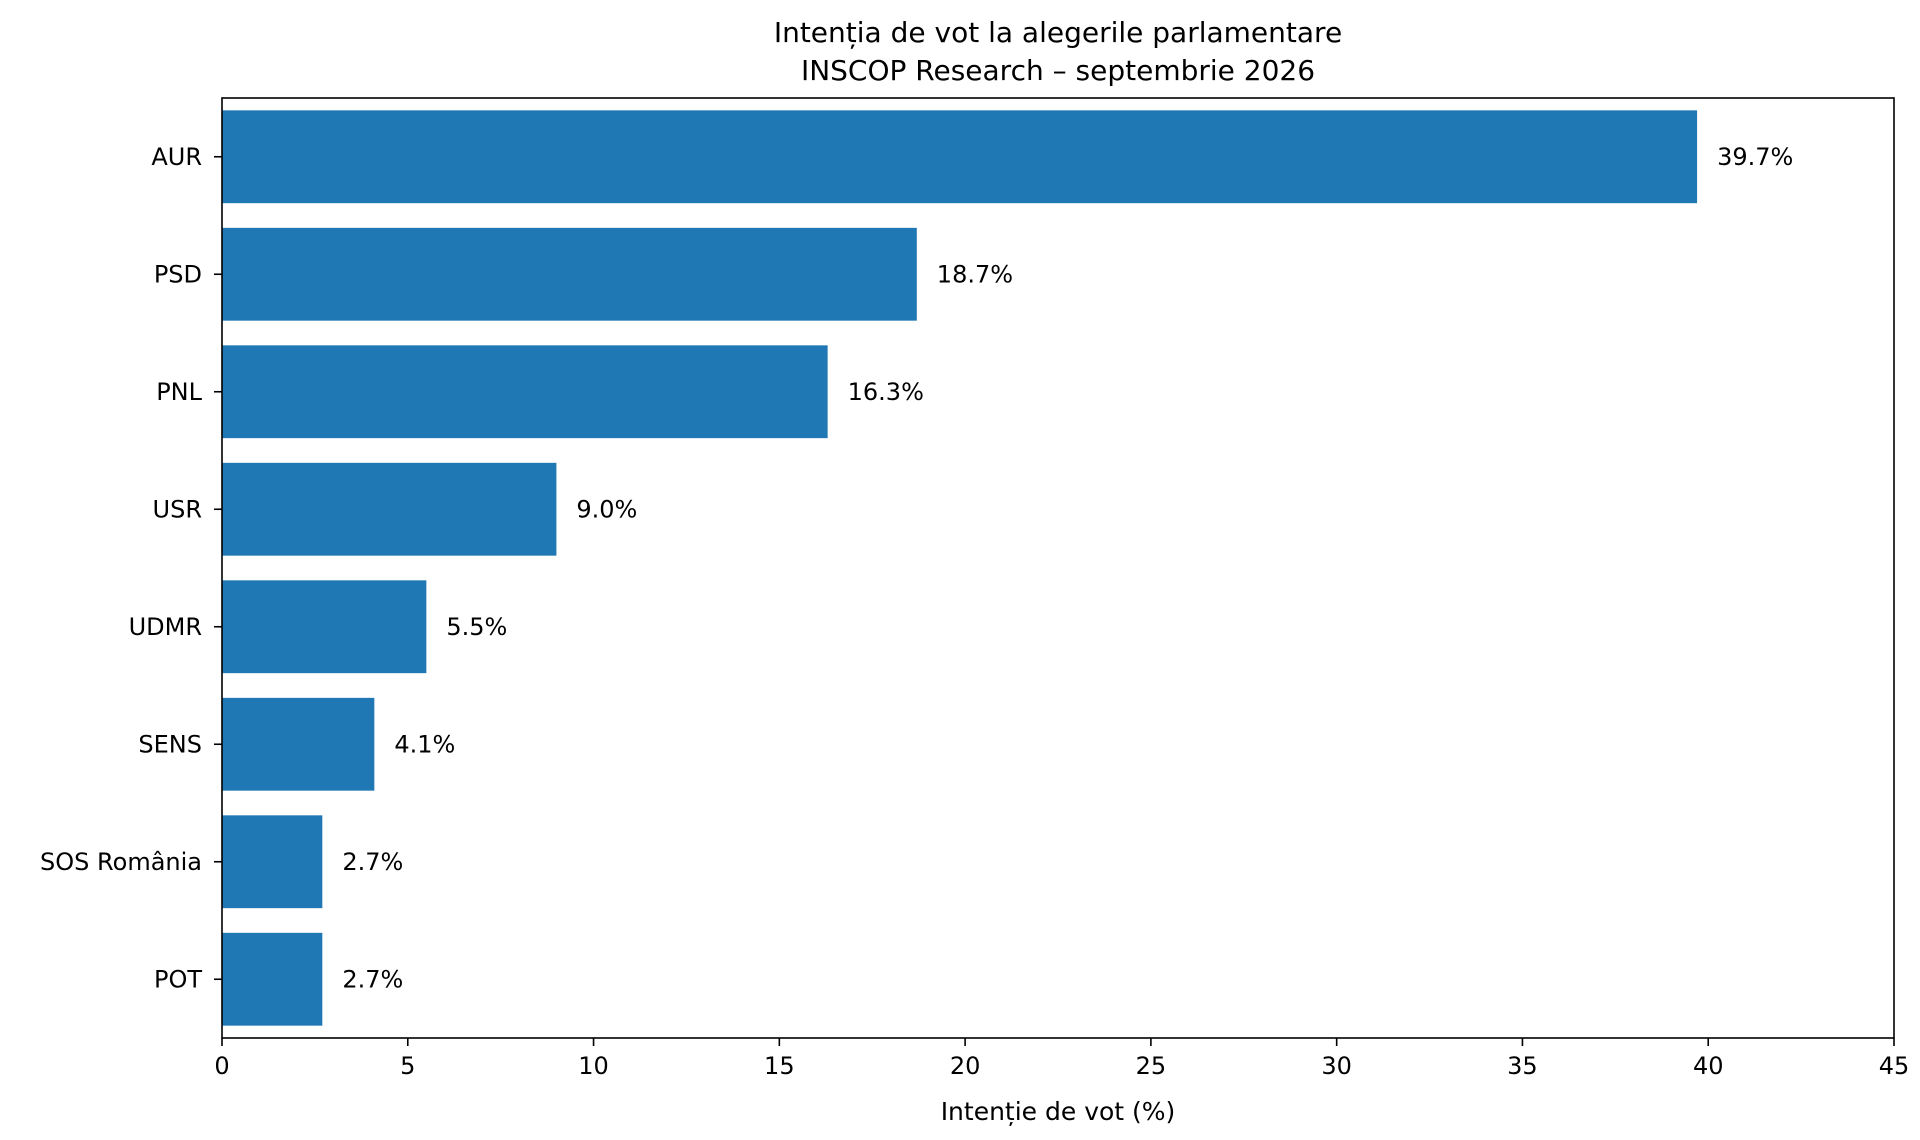 The width and height of the screenshot is (1920, 1140). What do you see at coordinates (170, 744) in the screenshot?
I see `y-tick-label: SENS` at bounding box center [170, 744].